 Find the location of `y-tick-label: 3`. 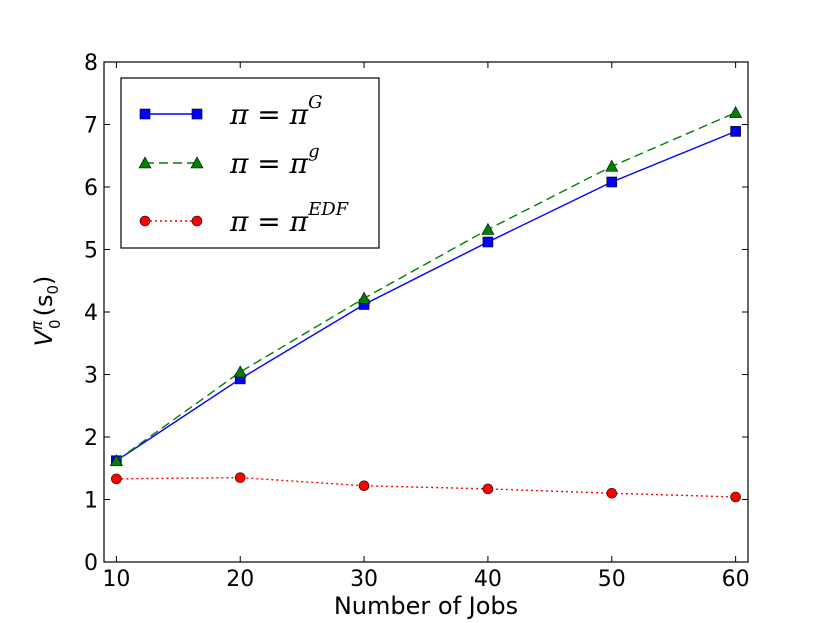

y-tick-label: 3 is located at coordinates (91, 376).